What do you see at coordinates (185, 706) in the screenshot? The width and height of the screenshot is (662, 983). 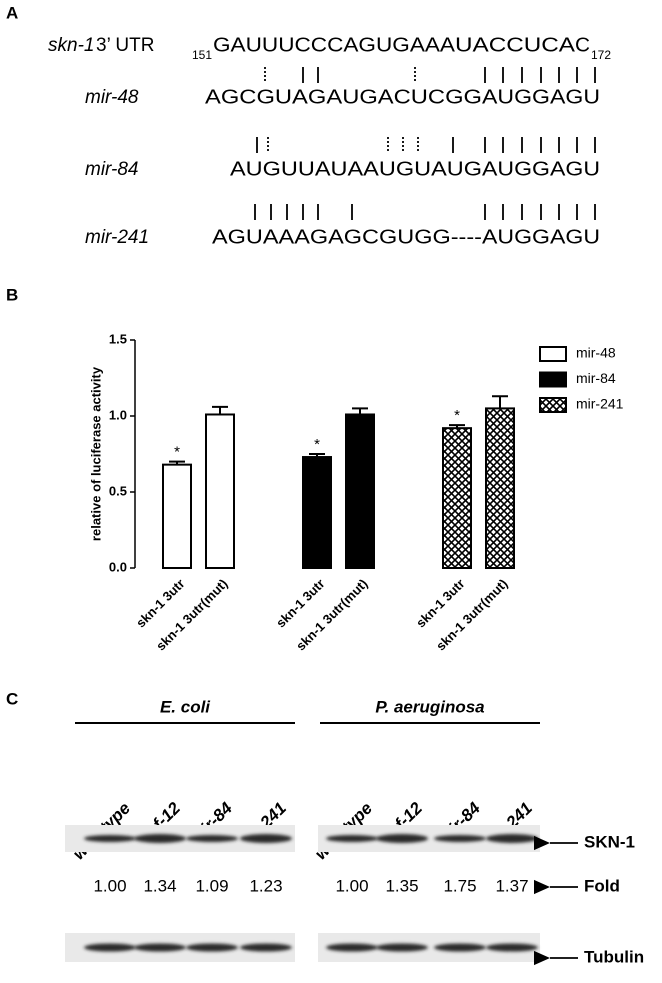 I see `group-name: E. coli` at bounding box center [185, 706].